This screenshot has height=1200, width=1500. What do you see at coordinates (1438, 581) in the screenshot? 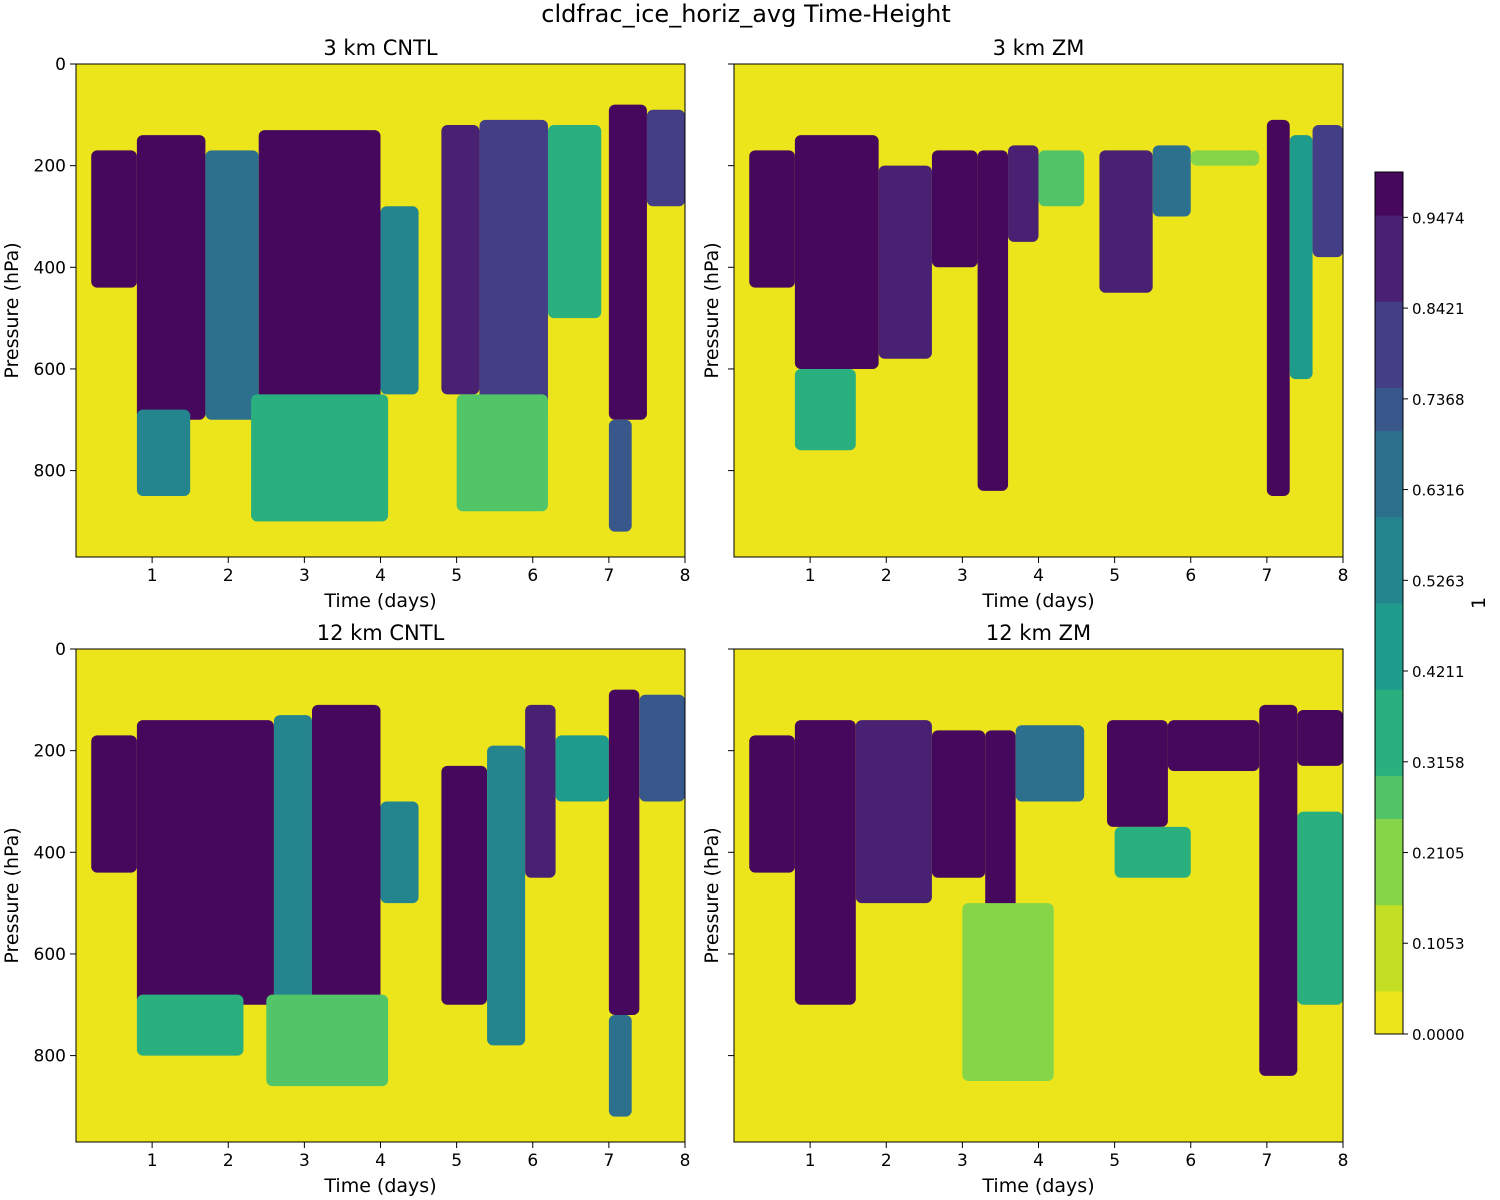
I see `colorbar-tick-label: 0.5263` at bounding box center [1438, 581].